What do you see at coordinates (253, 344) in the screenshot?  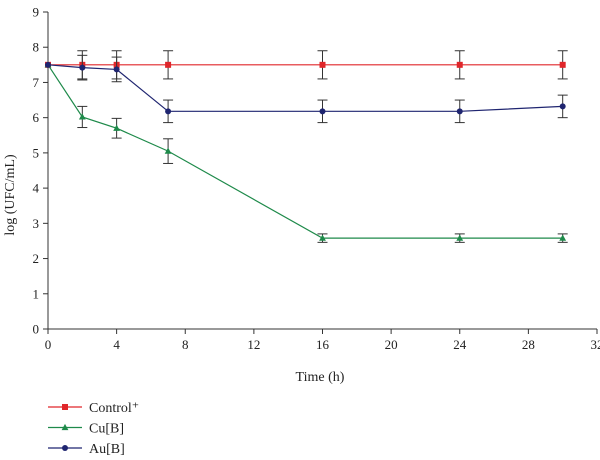 I see `x-tick-label: 12` at bounding box center [253, 344].